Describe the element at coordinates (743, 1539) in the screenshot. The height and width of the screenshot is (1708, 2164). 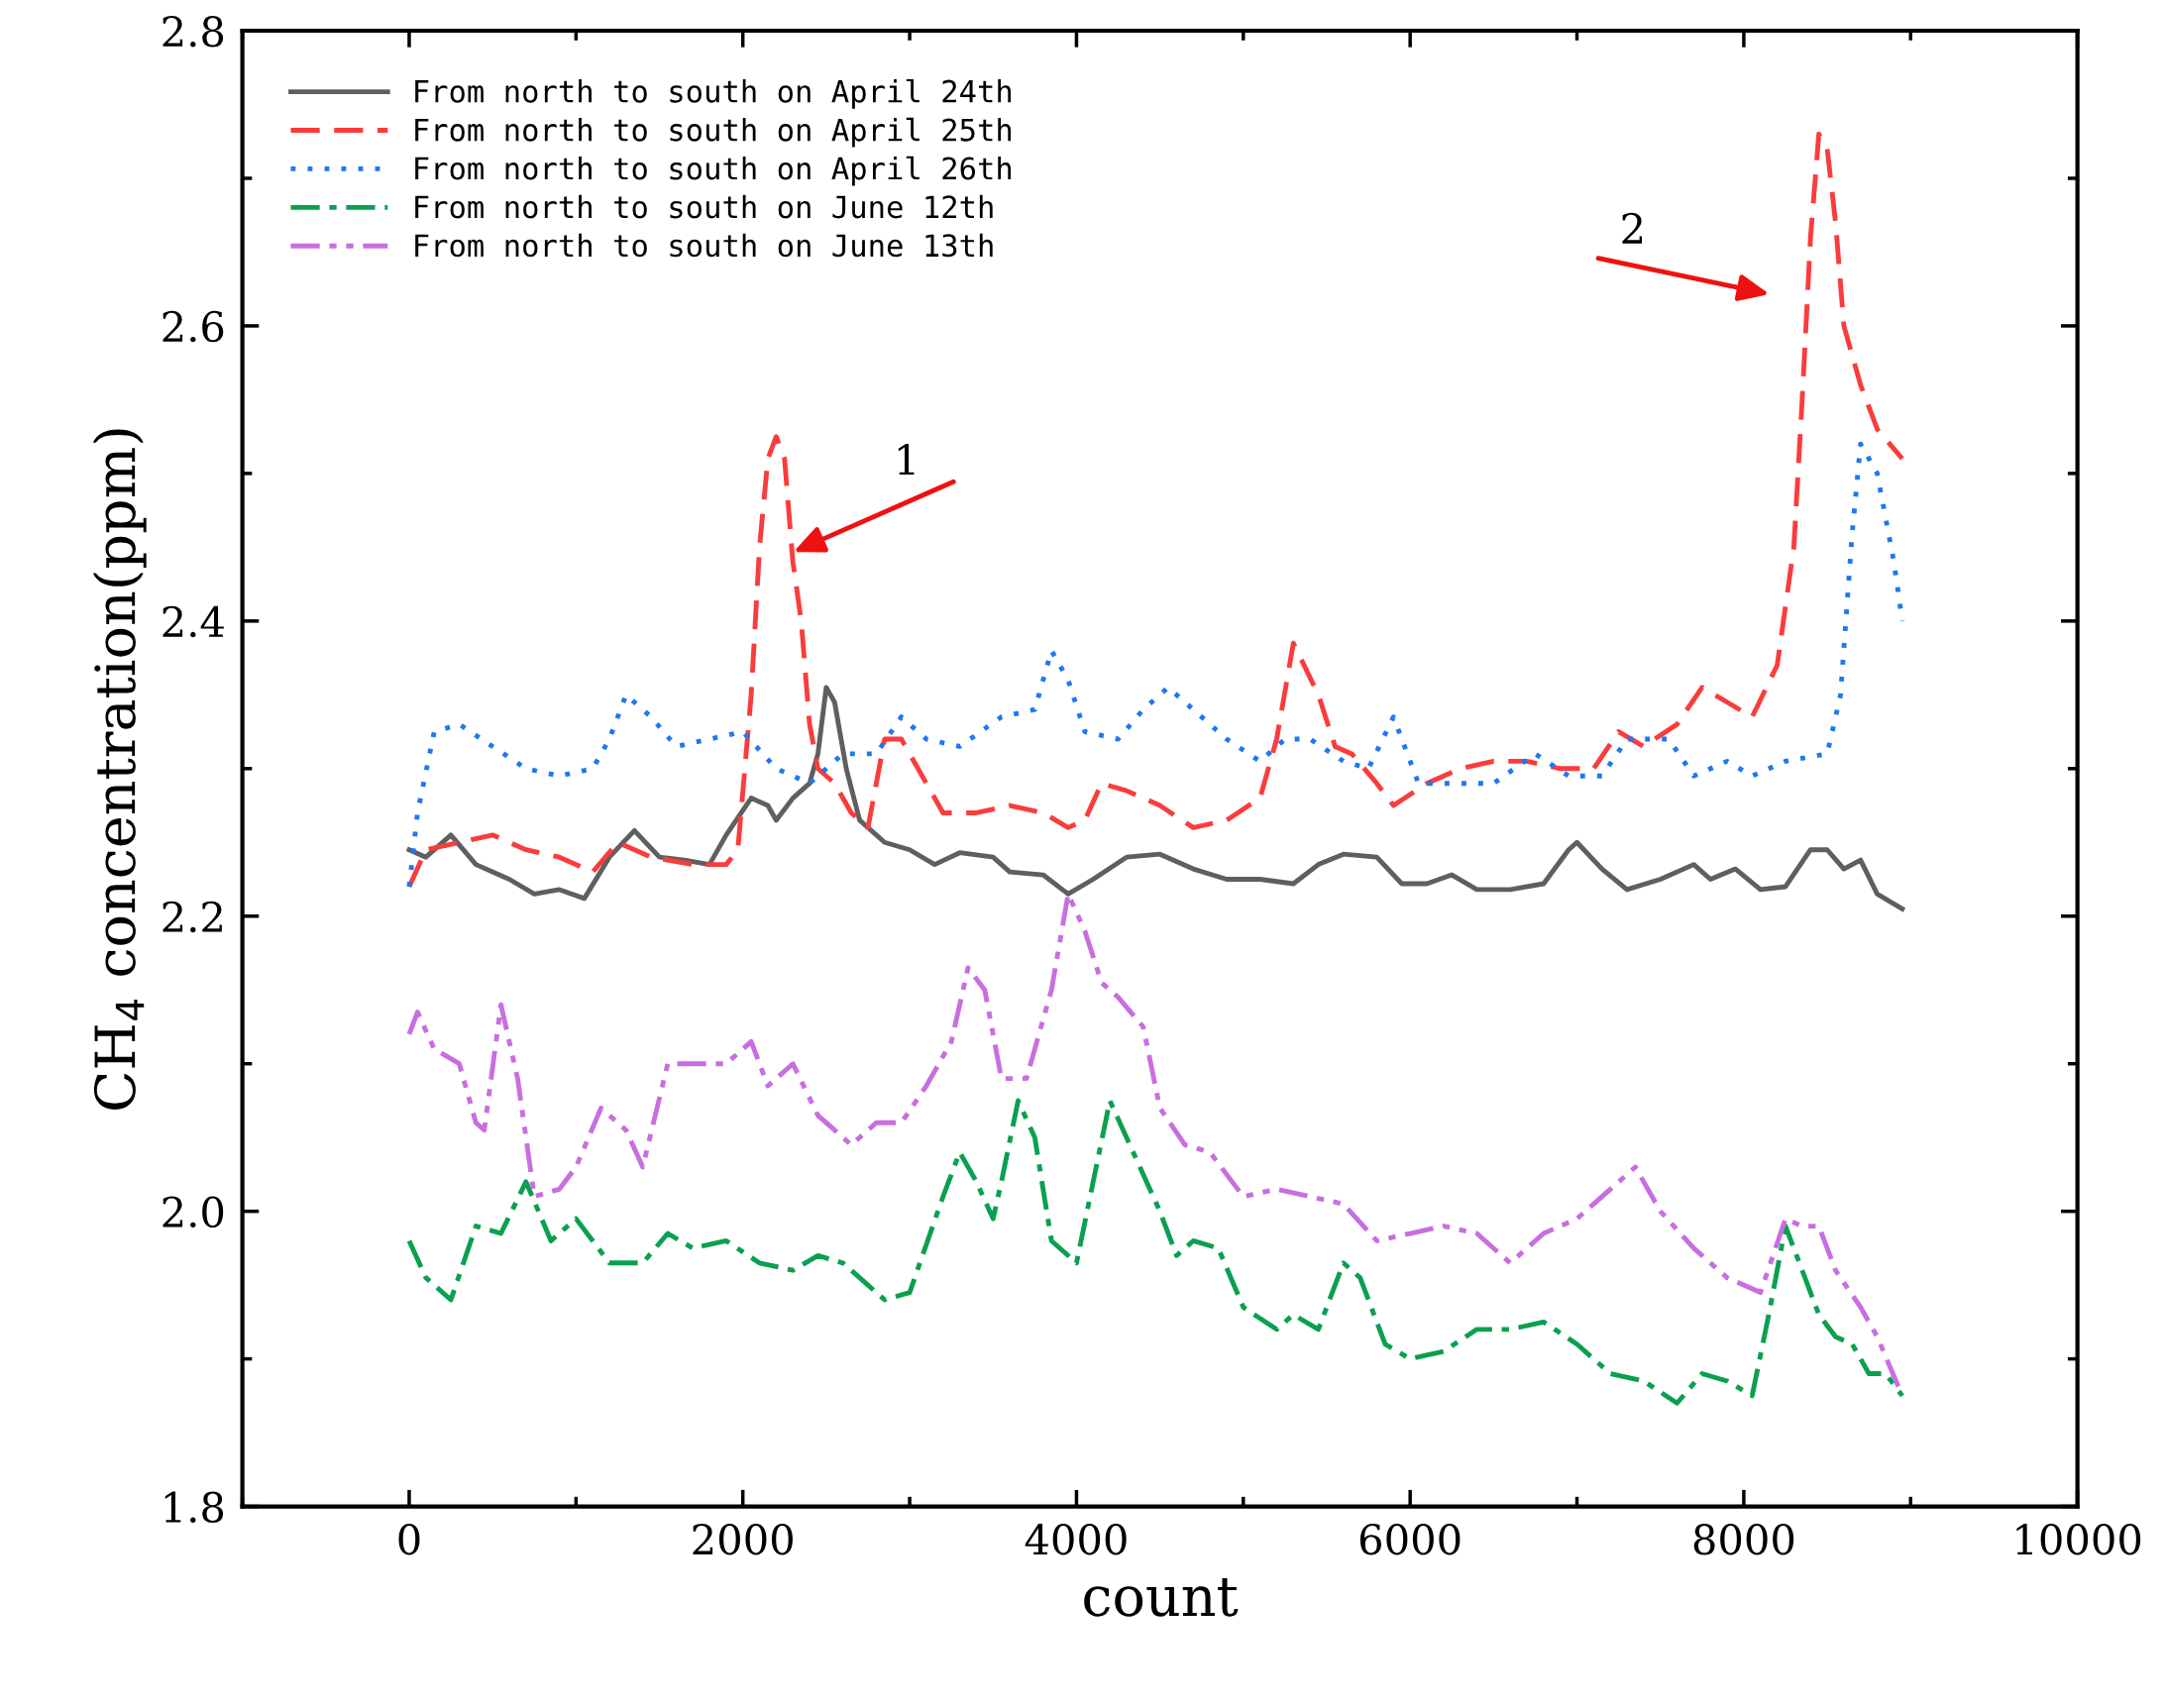
I see `x-tick-label: 2000` at that location.